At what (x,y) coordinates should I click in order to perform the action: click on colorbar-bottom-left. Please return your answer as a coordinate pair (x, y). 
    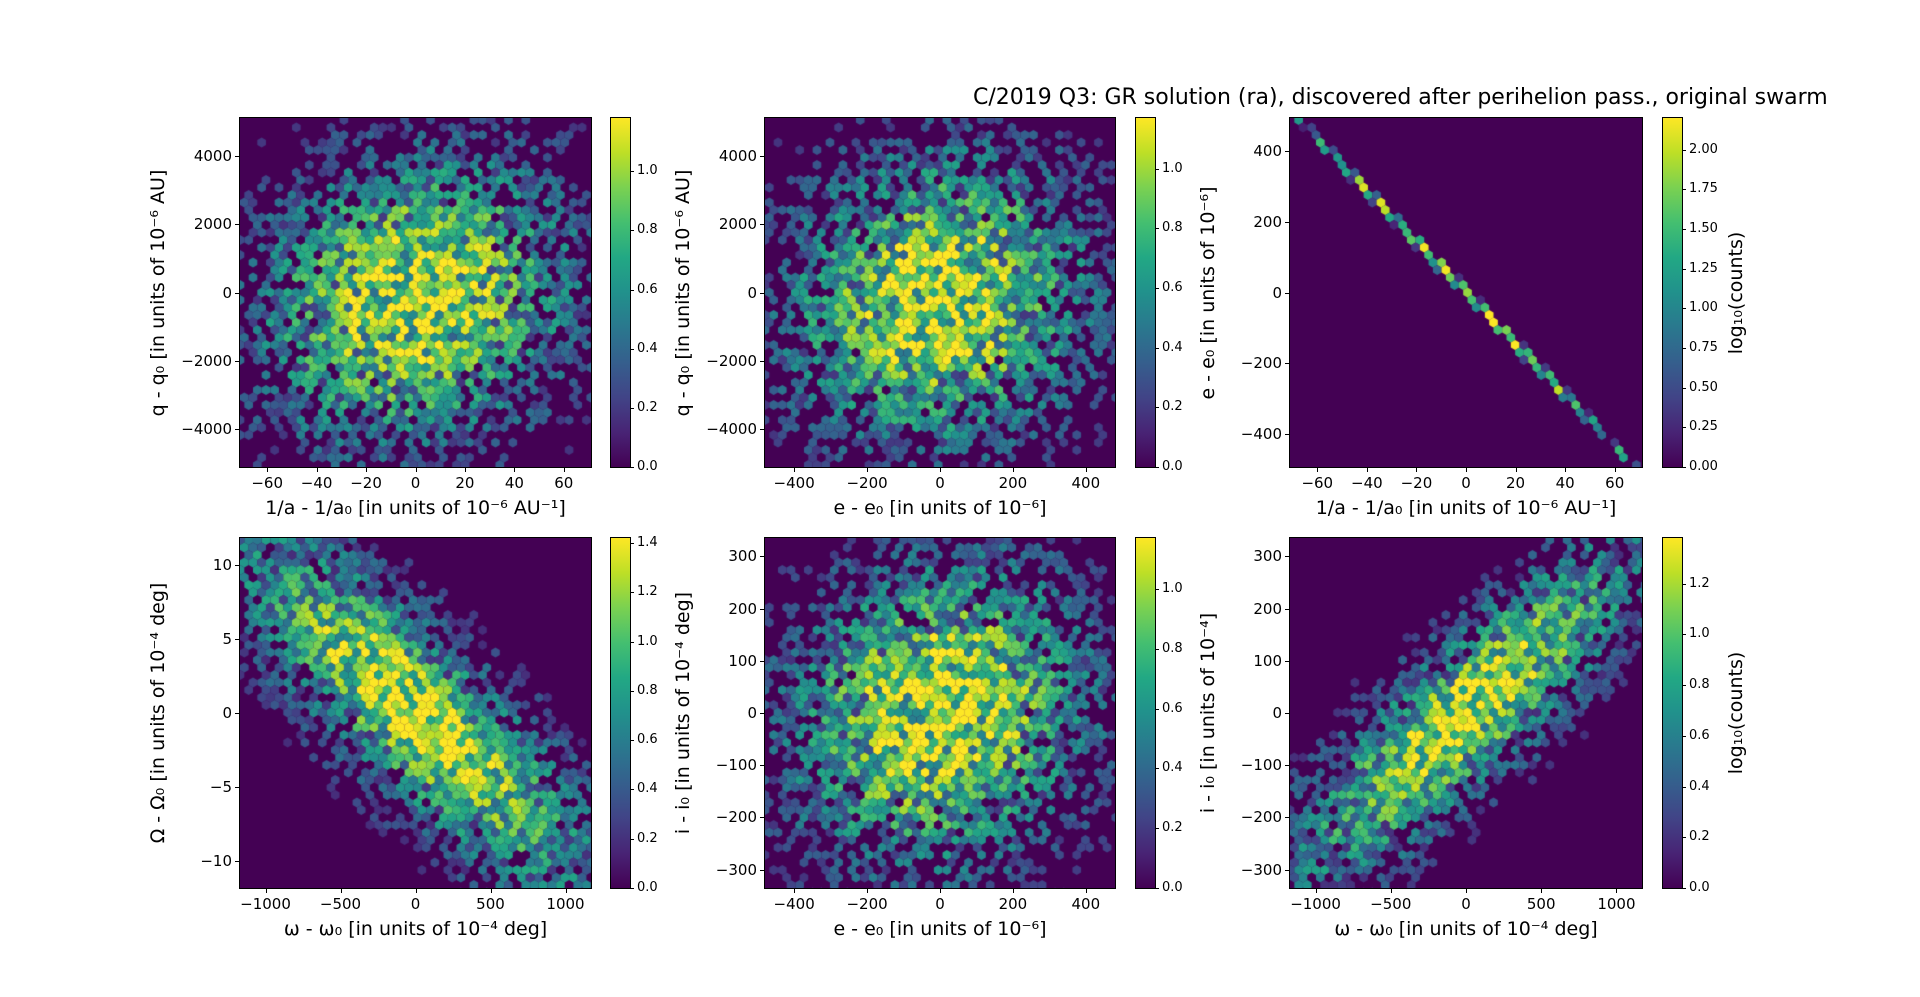
    Looking at the image, I should click on (620, 713).